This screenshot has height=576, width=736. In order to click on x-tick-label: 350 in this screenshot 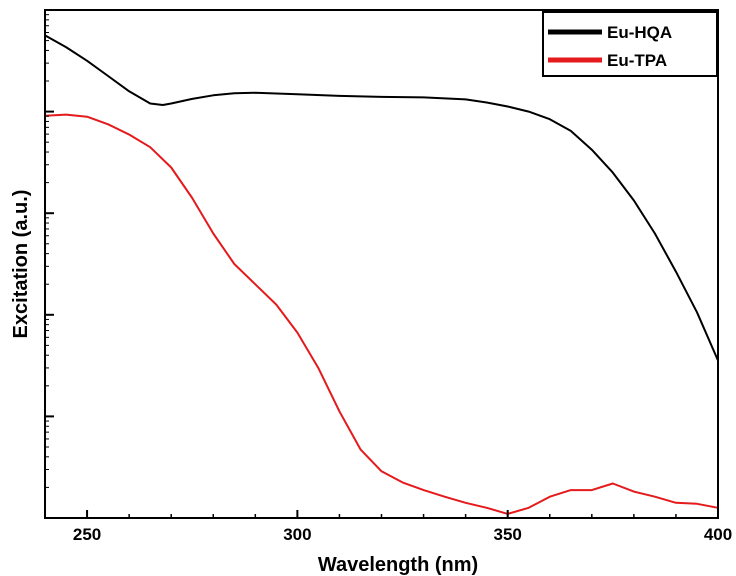, I will do `click(508, 534)`.